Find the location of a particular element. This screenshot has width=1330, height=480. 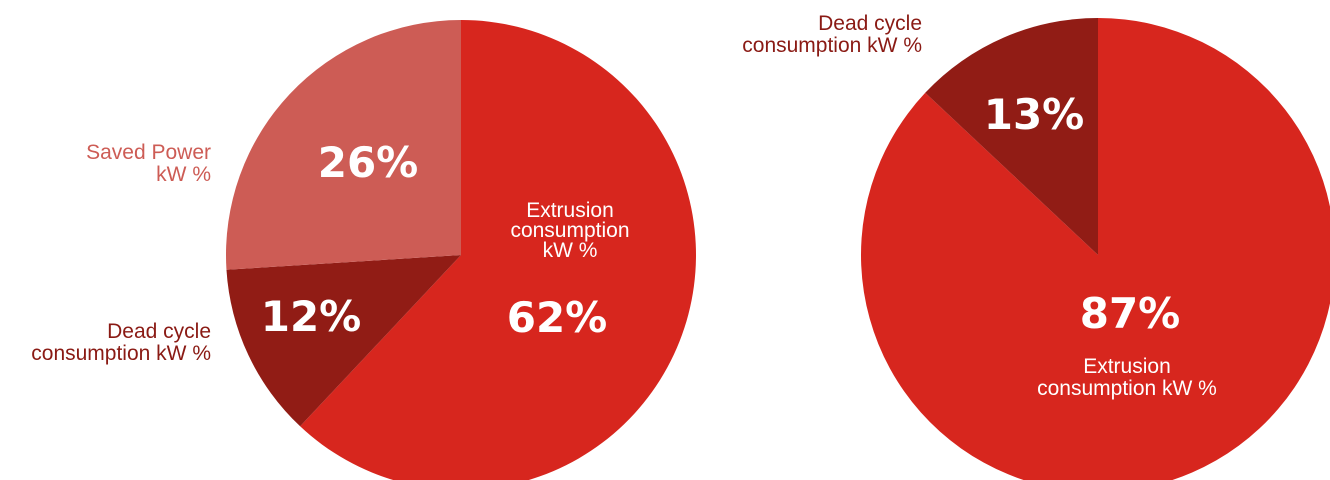

percent-label-extrusion-consumption-kw: 87% is located at coordinates (1130, 313).